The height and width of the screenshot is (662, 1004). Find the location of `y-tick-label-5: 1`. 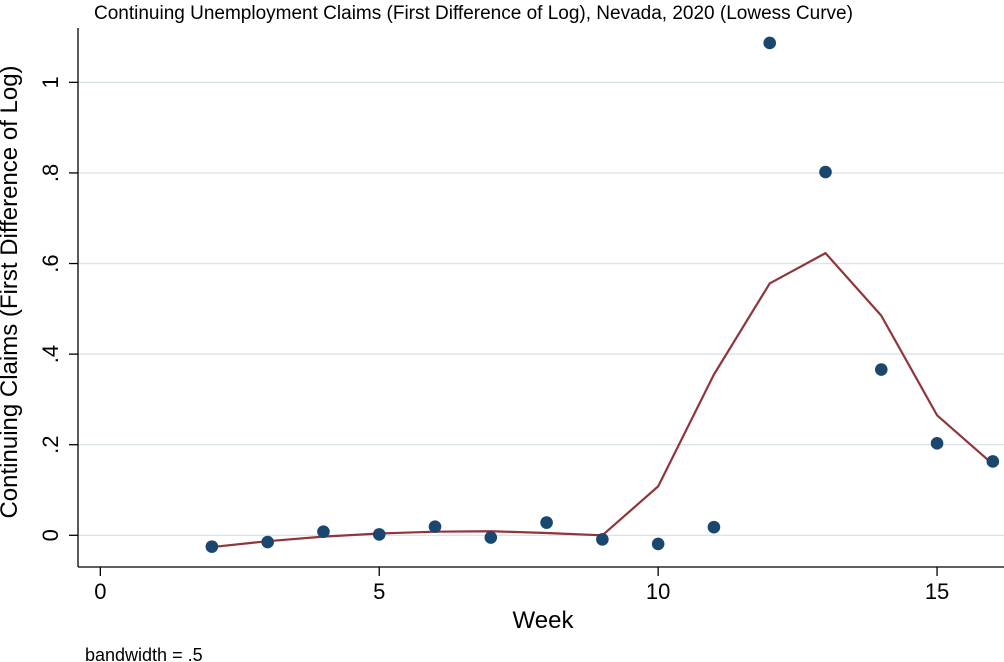

y-tick-label-5: 1 is located at coordinates (50, 82).